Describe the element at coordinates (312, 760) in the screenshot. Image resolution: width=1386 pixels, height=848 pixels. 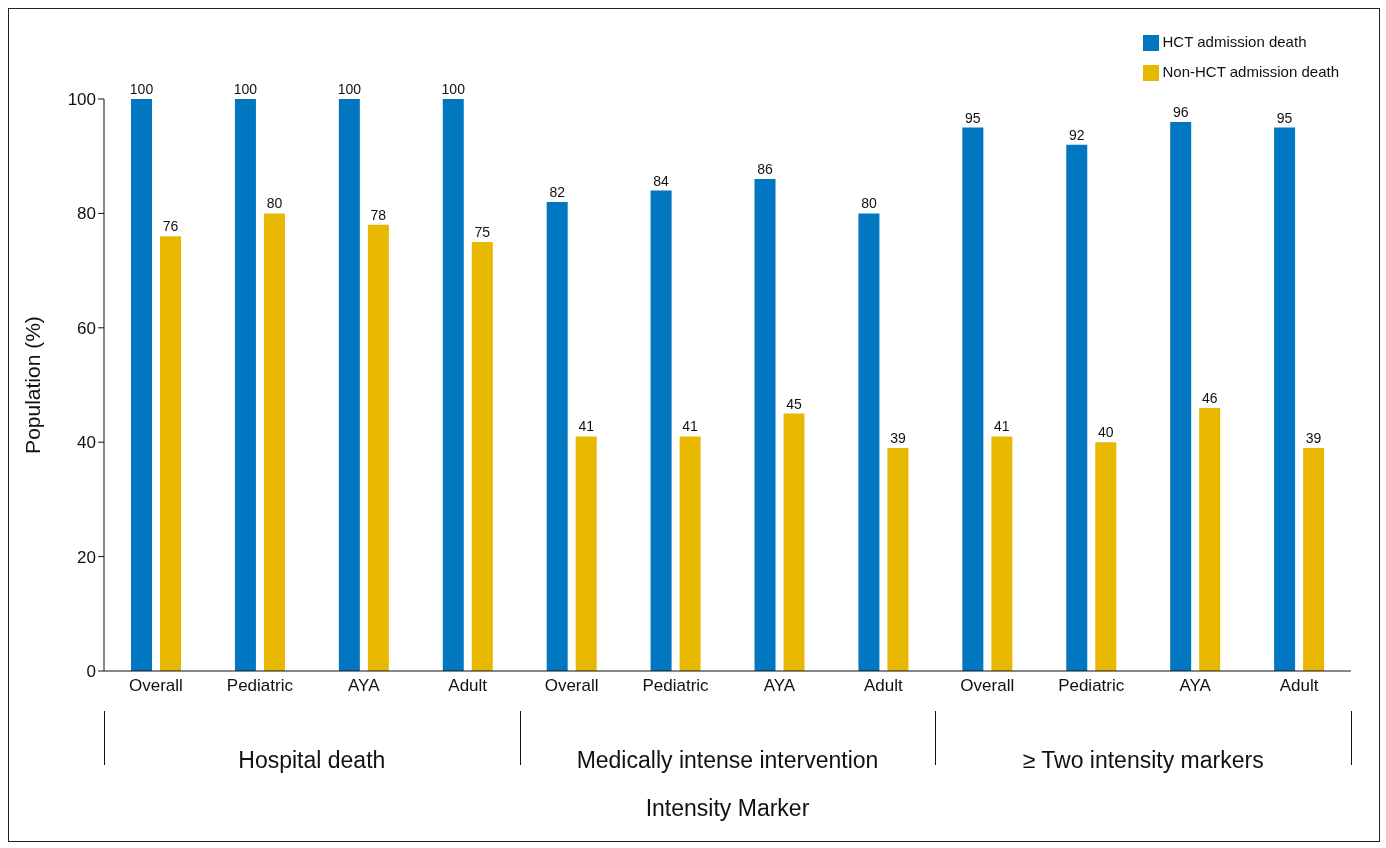
I see `text: Hospital death` at that location.